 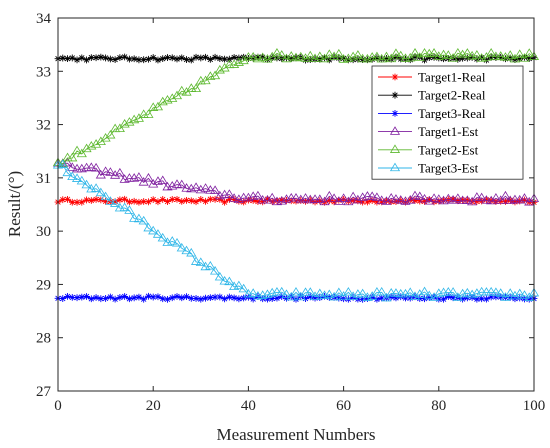 What do you see at coordinates (452, 95) in the screenshot?
I see `legend-label: Target2-Real` at bounding box center [452, 95].